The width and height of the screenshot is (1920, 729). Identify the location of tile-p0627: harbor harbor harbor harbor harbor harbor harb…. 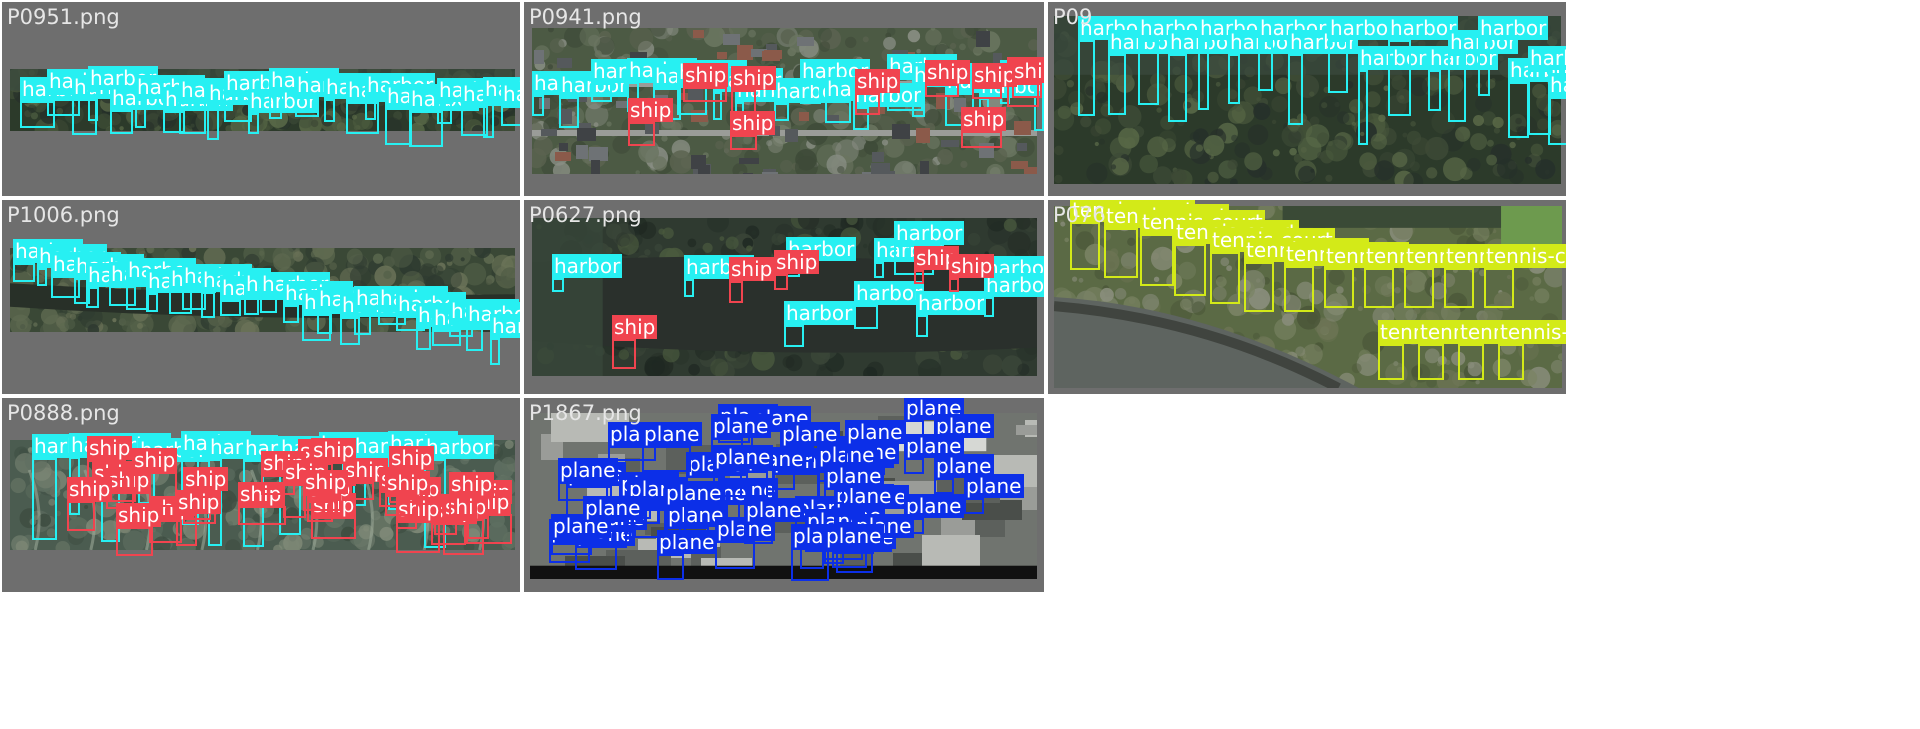
(784, 297).